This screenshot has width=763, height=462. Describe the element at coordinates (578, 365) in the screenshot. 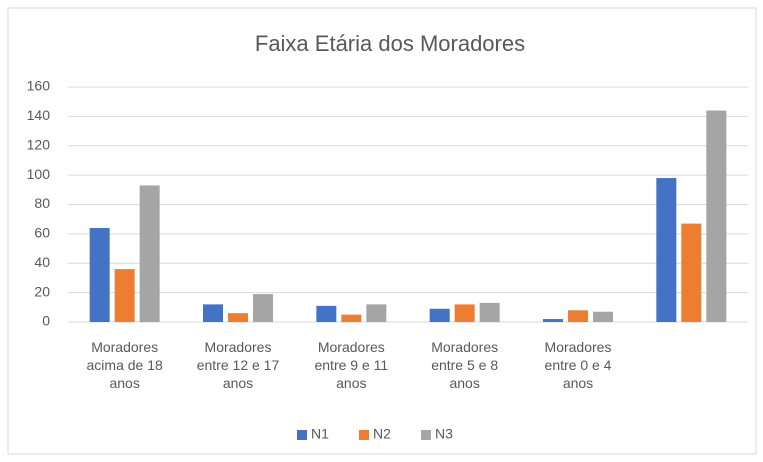

I see `x-tick-label: Moradores entre 0 e 4 anos` at that location.